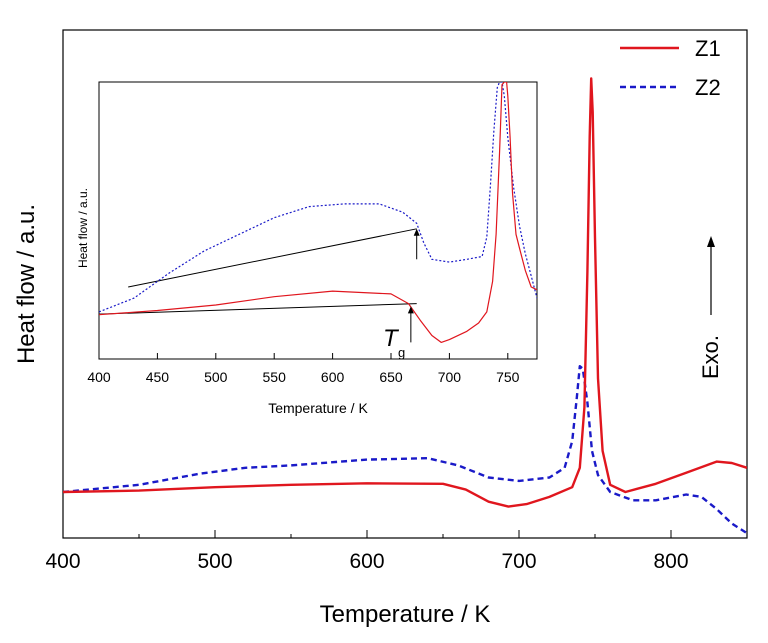 This screenshot has height=643, width=768. Describe the element at coordinates (214, 561) in the screenshot. I see `main-x-tick-label: 500` at that location.